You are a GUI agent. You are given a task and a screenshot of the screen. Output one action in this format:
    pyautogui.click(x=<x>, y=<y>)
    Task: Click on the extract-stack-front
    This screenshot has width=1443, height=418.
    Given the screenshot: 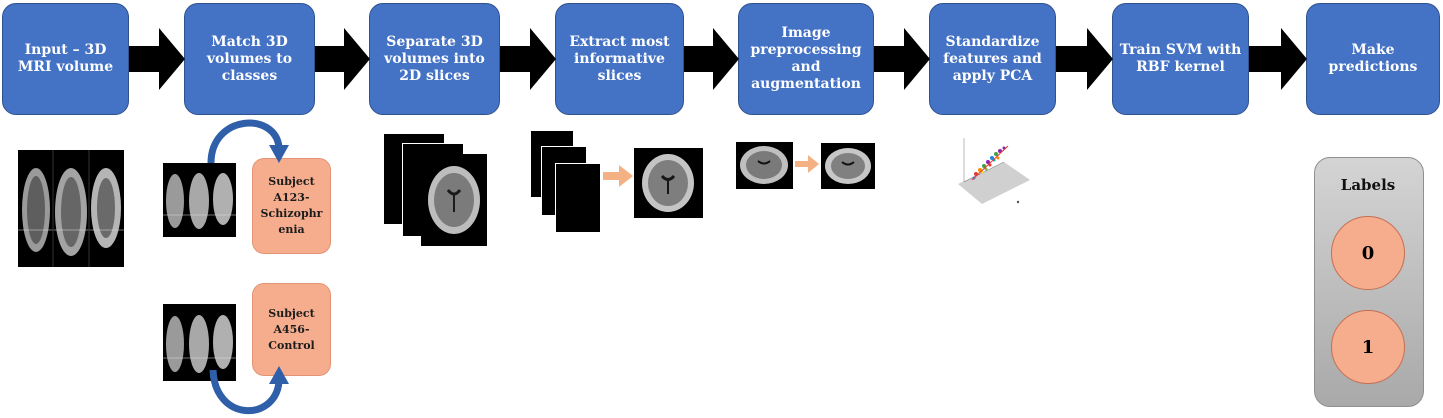 What is the action you would take?
    pyautogui.click(x=578, y=198)
    